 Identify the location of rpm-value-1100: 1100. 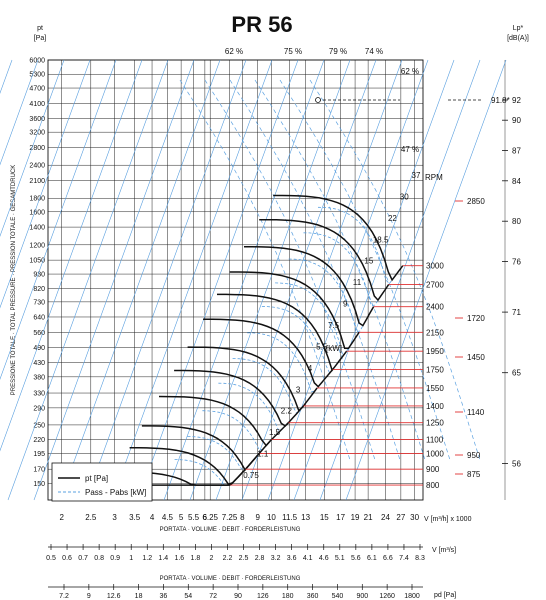
(435, 440).